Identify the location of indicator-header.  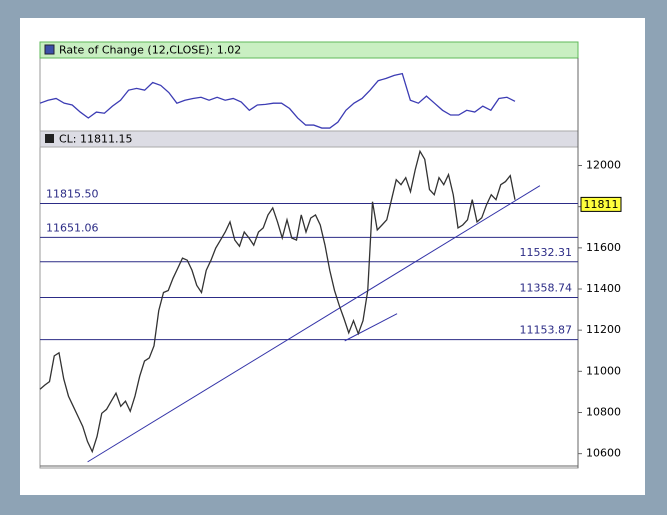
(309, 50).